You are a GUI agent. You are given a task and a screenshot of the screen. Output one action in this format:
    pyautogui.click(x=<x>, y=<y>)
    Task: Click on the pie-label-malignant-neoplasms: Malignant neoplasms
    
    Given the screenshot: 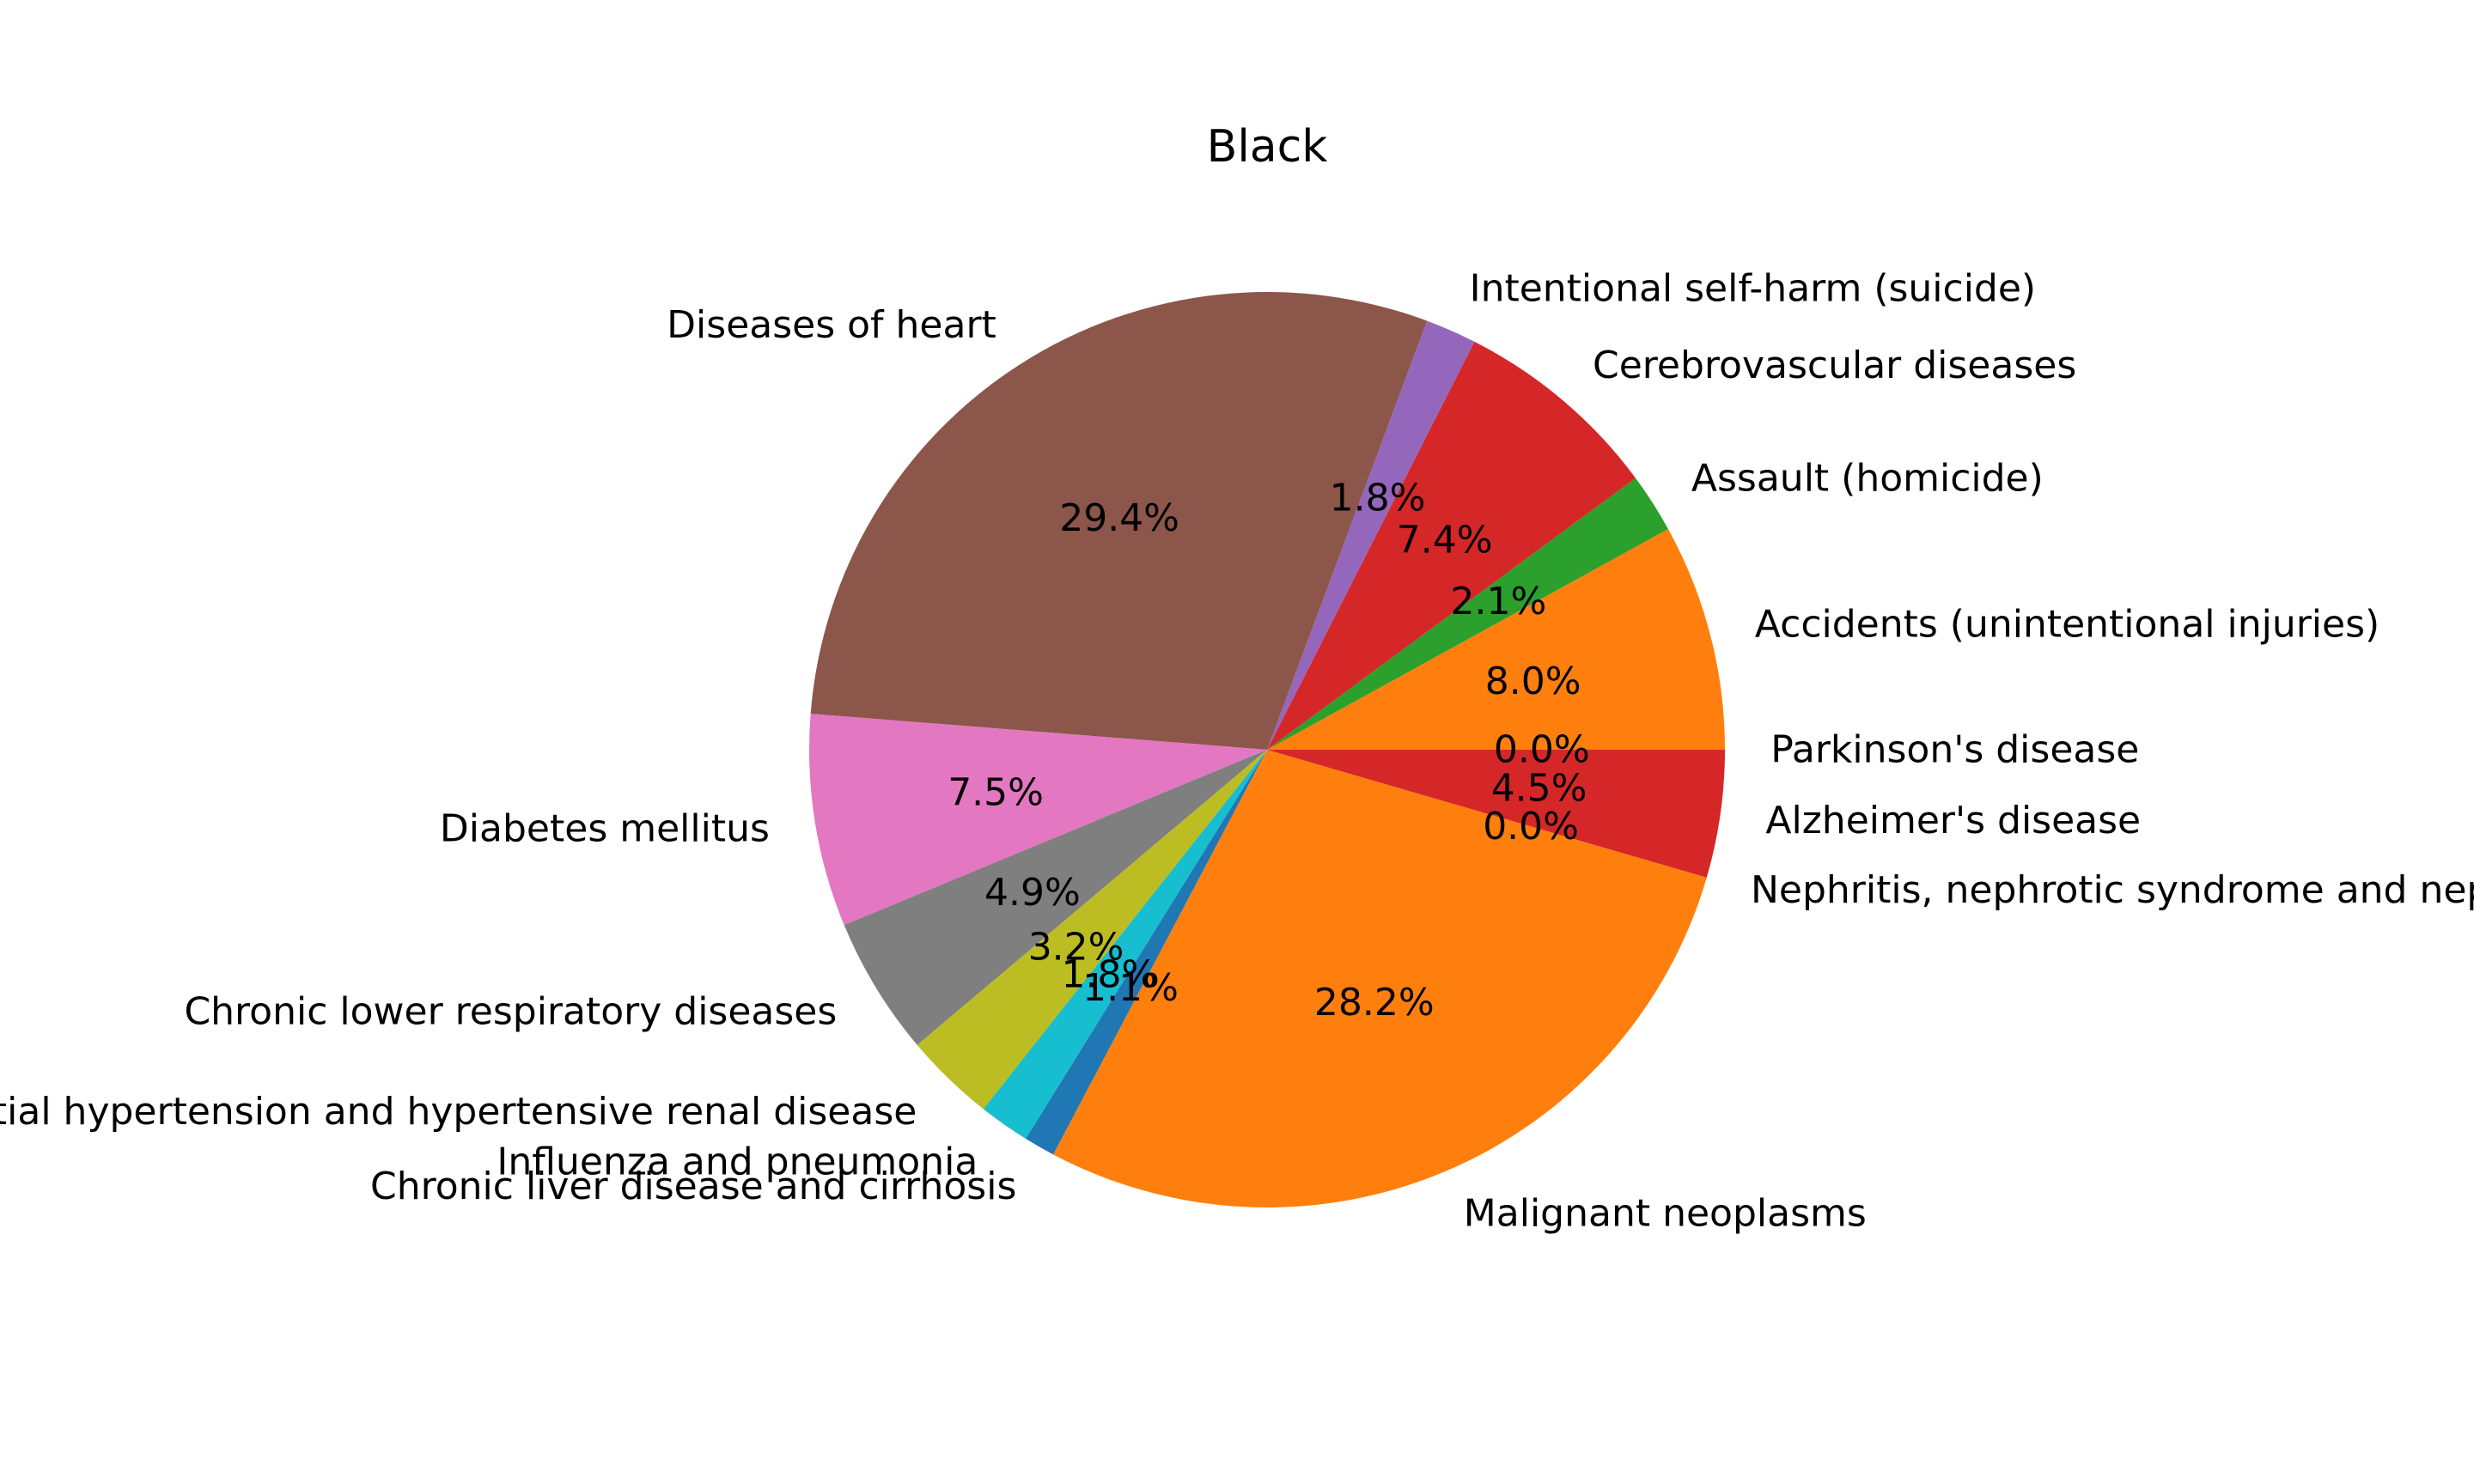 What is the action you would take?
    pyautogui.click(x=1665, y=1213)
    